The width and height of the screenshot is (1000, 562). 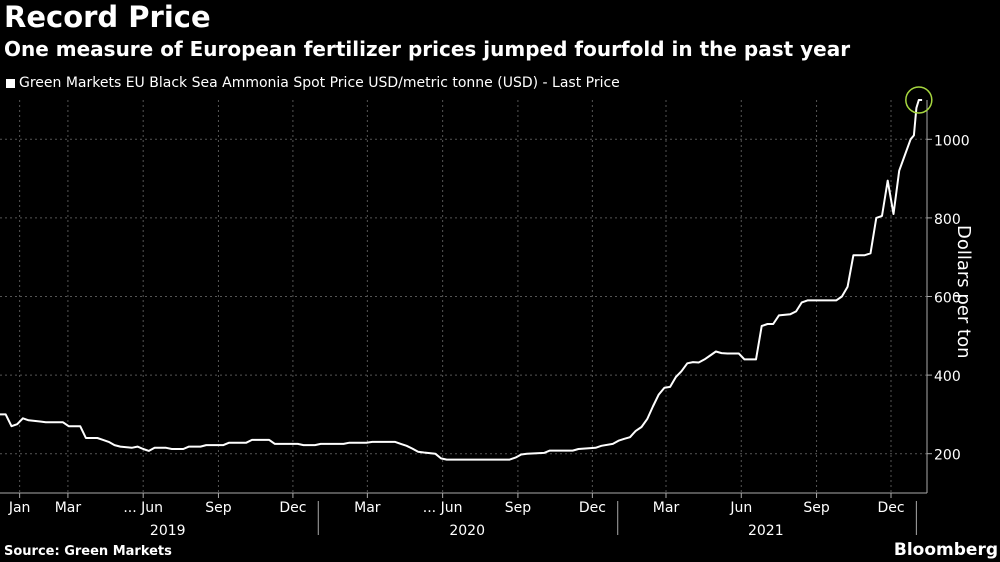 What do you see at coordinates (947, 377) in the screenshot?
I see `y-tick-label: 400` at bounding box center [947, 377].